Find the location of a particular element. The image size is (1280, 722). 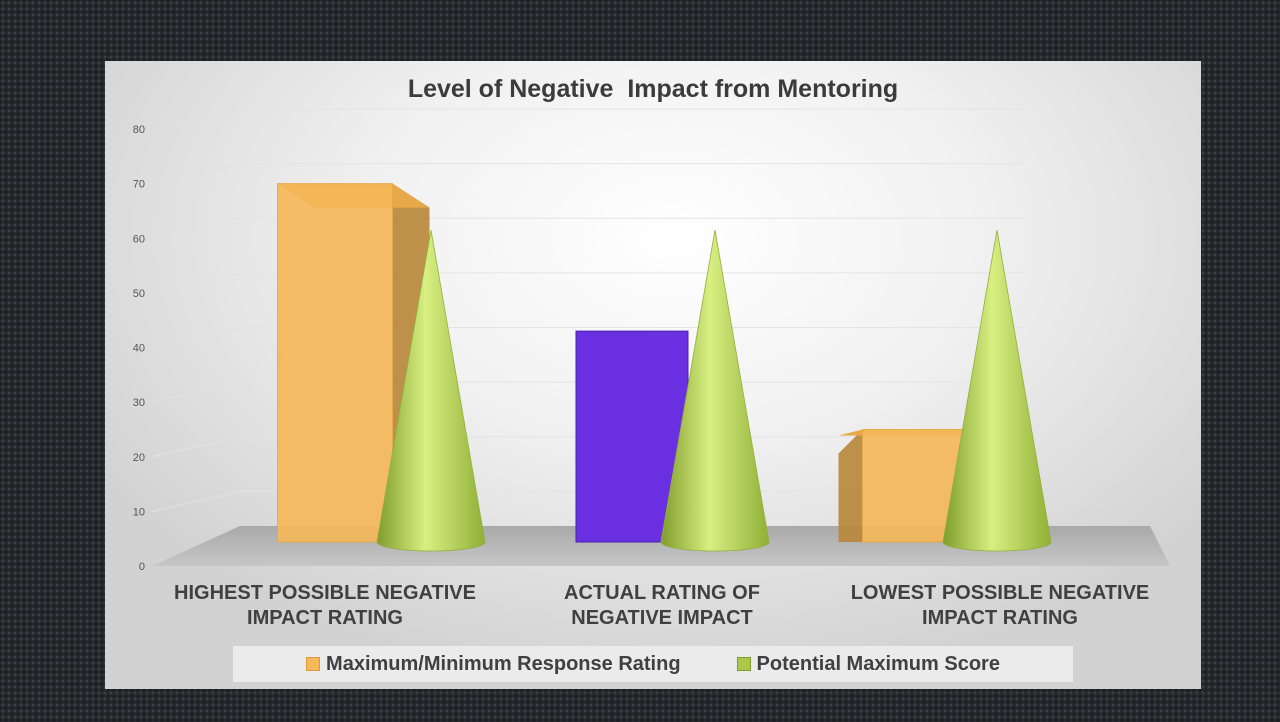

category-label-line: ACTUAL RATING OF is located at coordinates (662, 593).